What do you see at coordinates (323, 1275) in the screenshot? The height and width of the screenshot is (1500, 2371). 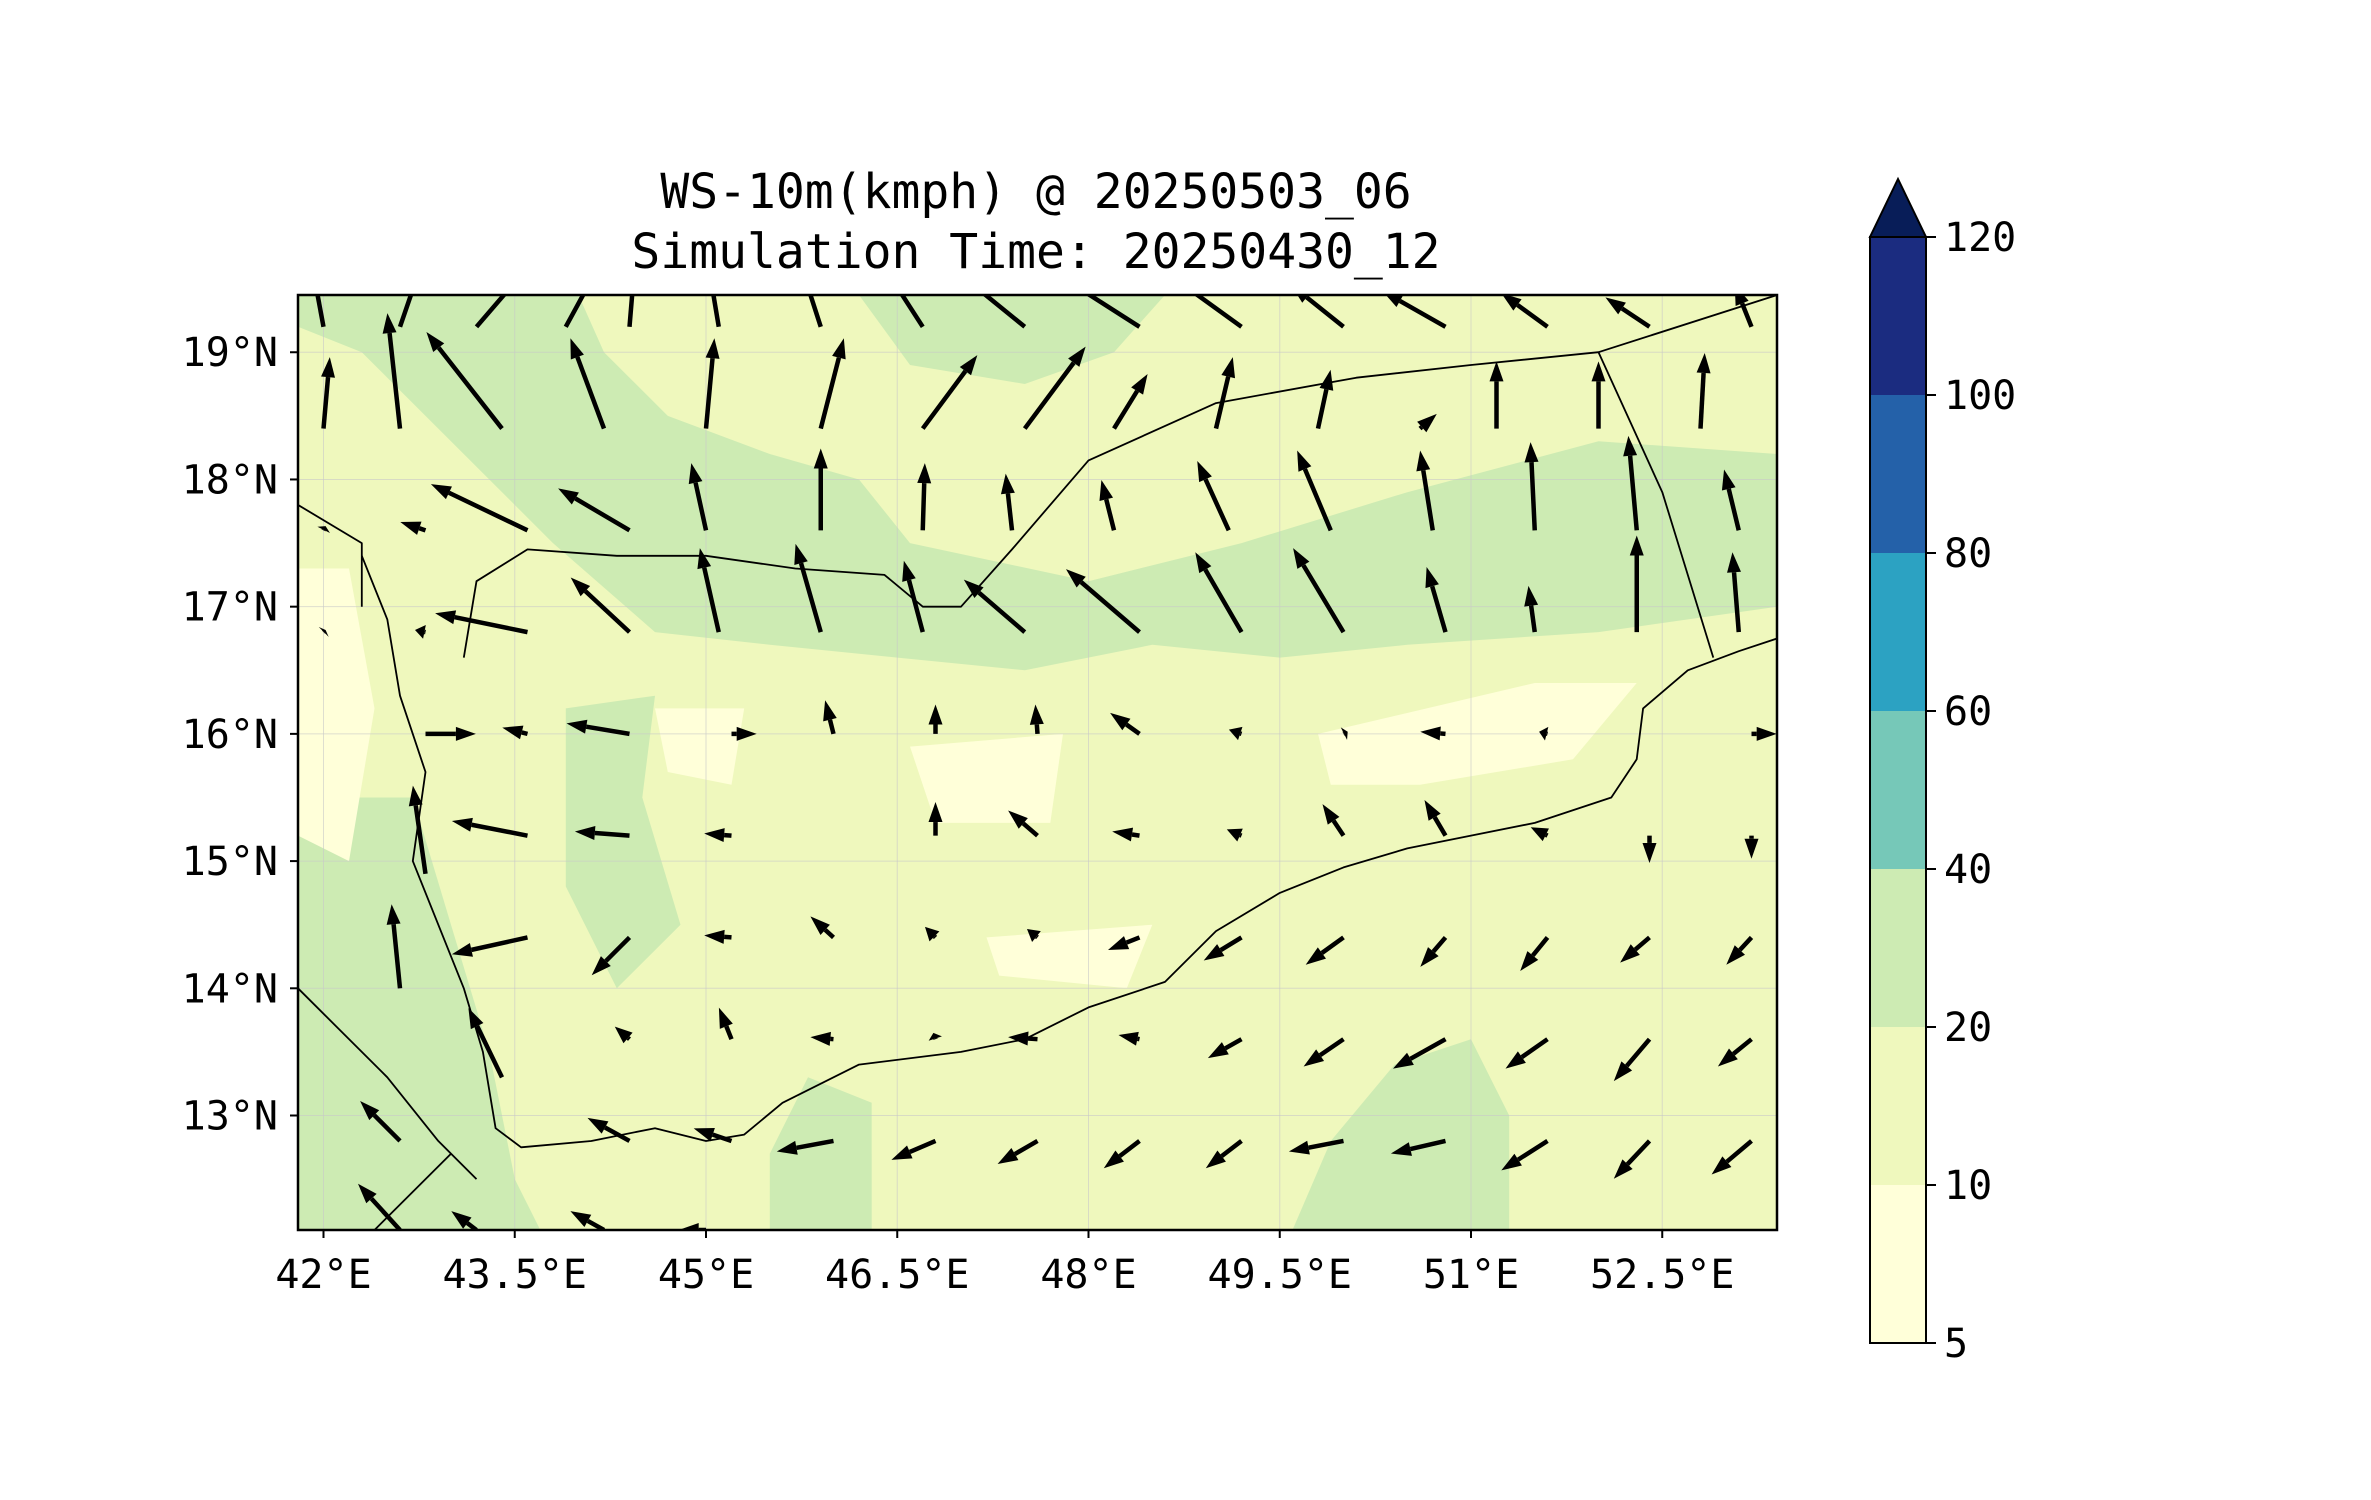 I see `x-tick-label: 42°E` at bounding box center [323, 1275].